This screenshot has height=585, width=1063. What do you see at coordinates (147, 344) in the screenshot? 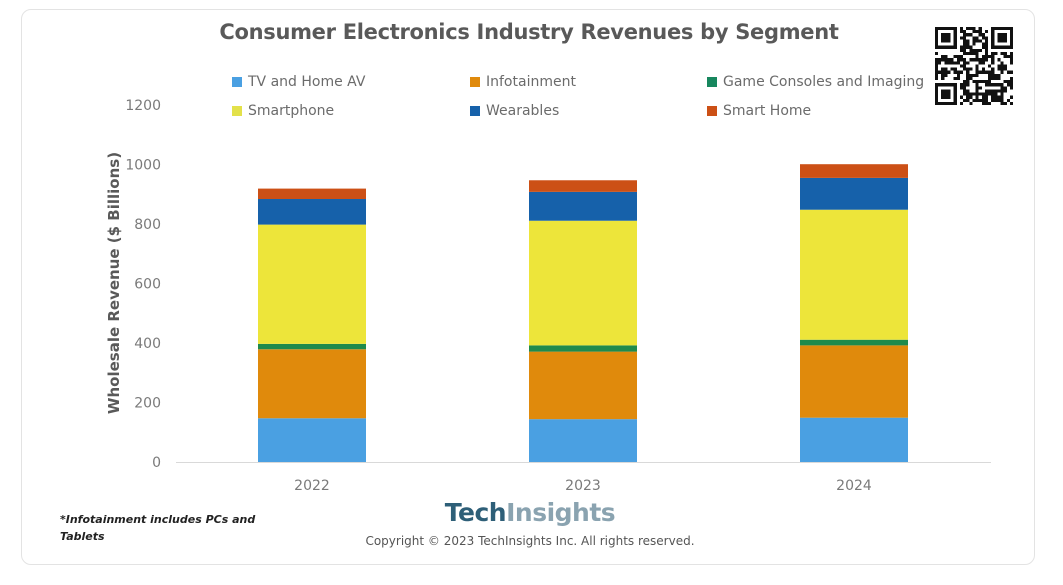
I see `y-tick-label: 400` at bounding box center [147, 344].